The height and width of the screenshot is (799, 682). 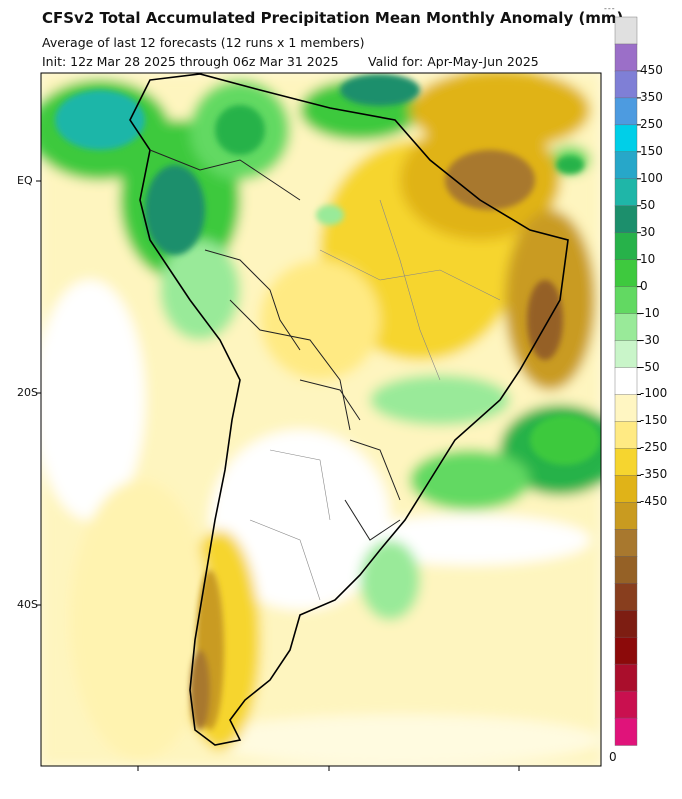 I want to click on lat-label-20s: 20S, so click(x=27, y=392).